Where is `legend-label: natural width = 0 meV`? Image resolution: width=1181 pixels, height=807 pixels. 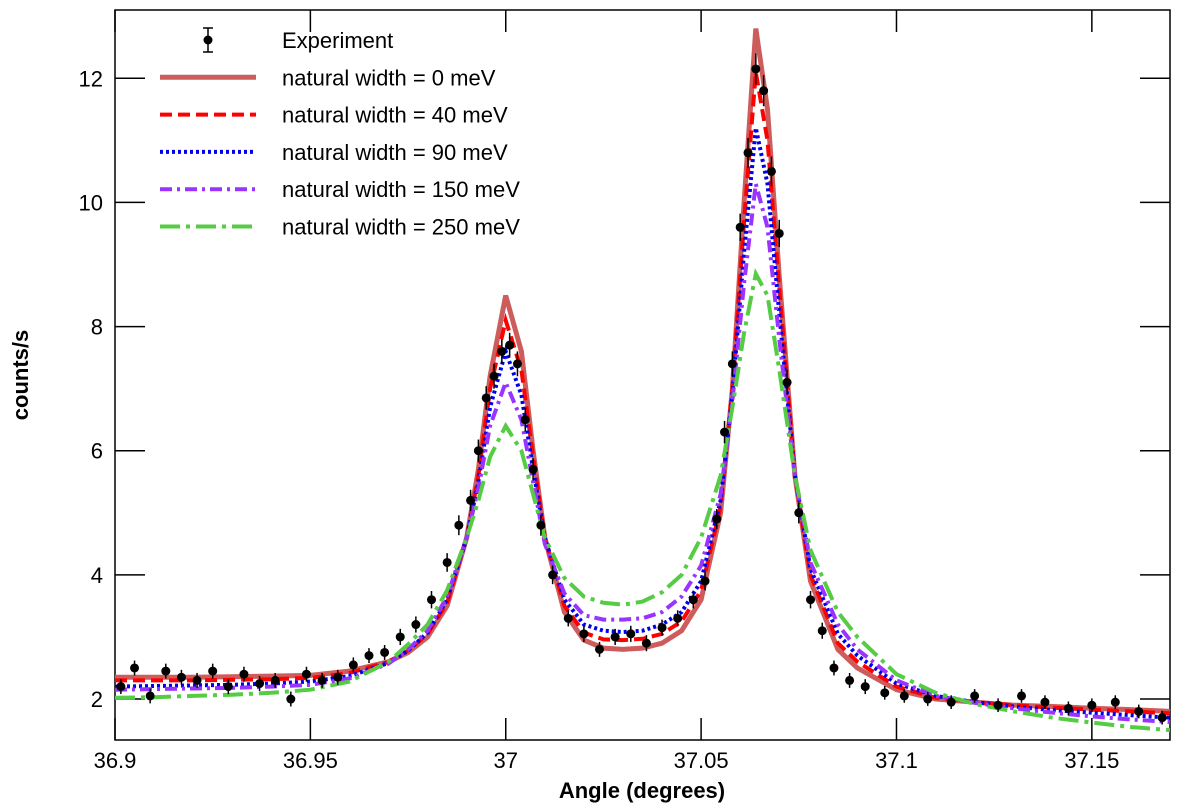 legend-label: natural width = 0 meV is located at coordinates (389, 77).